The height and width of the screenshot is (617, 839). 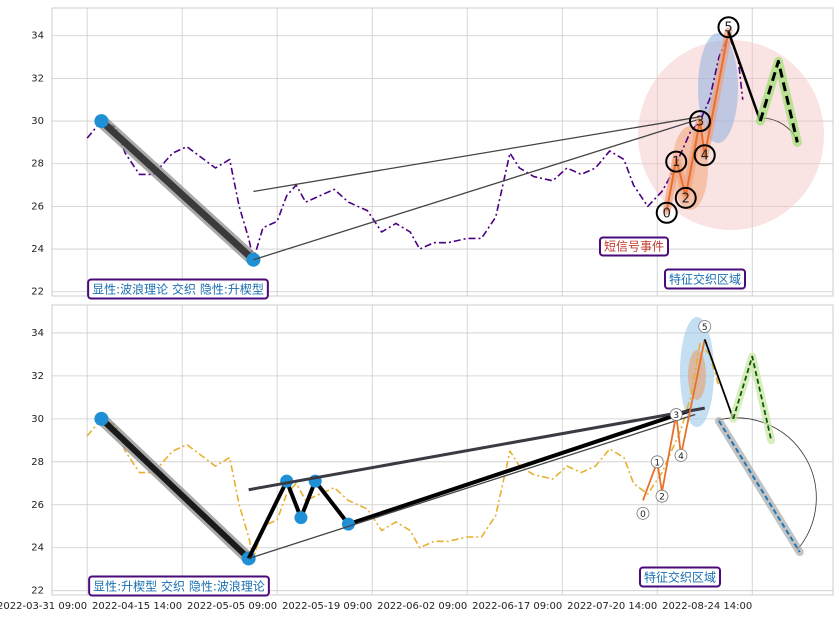 I want to click on annotation: 显性:波浪理论 交织 隐性:升楔型, so click(x=178, y=289).